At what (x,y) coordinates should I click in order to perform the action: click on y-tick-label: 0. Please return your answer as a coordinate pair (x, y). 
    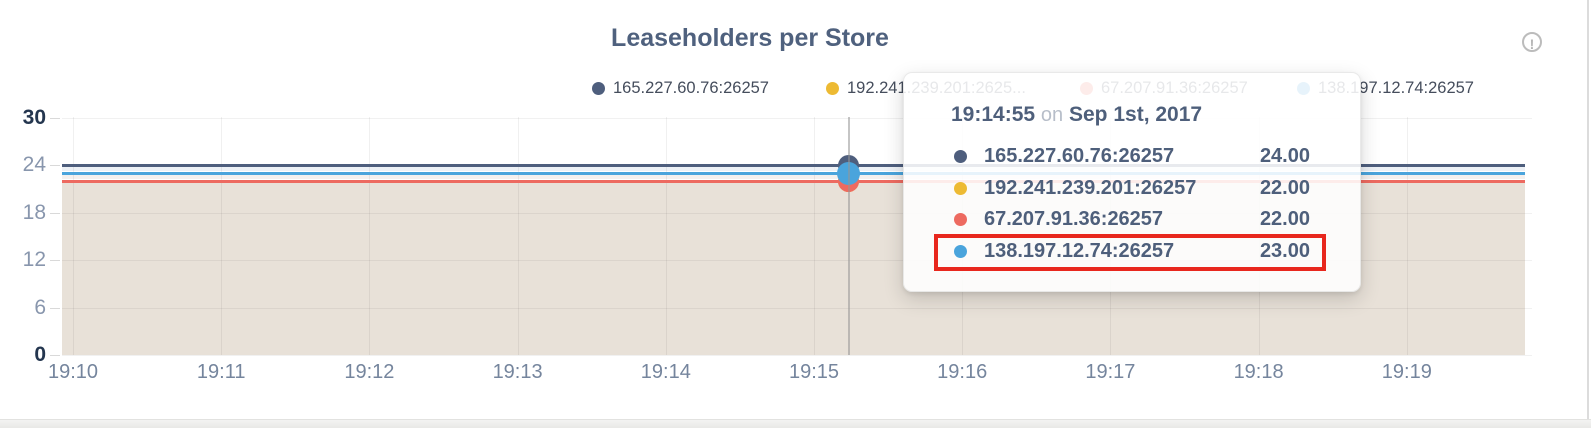
    Looking at the image, I should click on (40, 354).